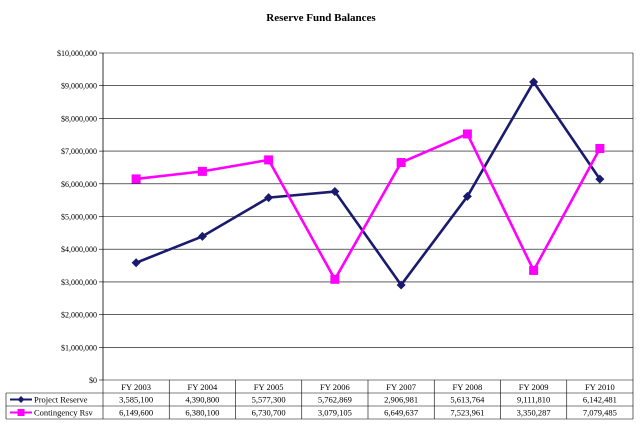  What do you see at coordinates (203, 387) in the screenshot?
I see `category-label: FY 2004` at bounding box center [203, 387].